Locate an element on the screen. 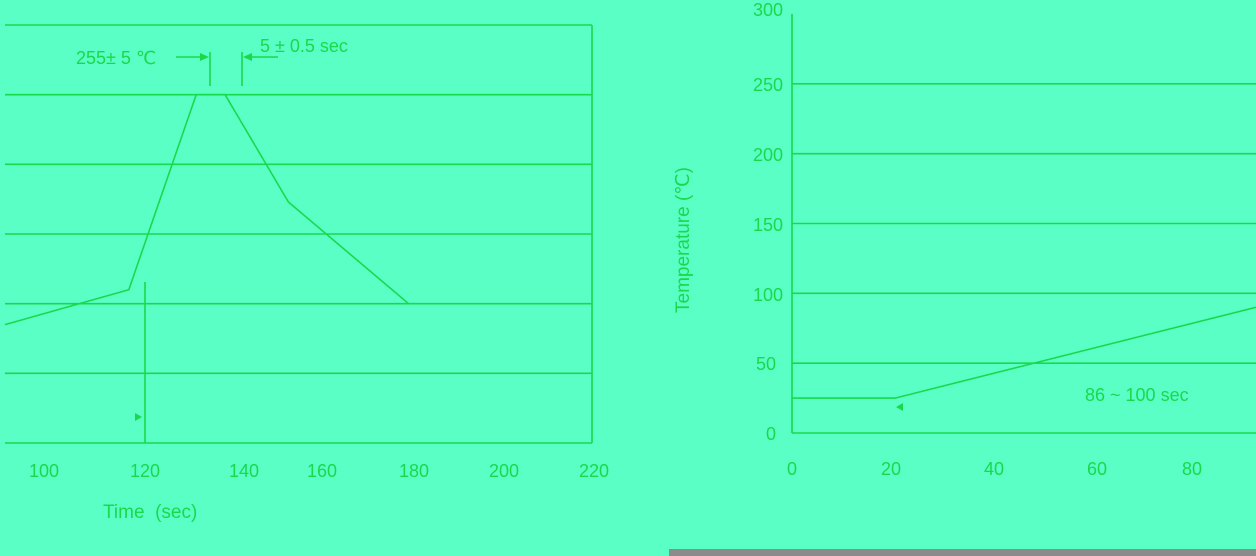 The width and height of the screenshot is (1256, 556). left-x-tick-label: 200 is located at coordinates (504, 471).